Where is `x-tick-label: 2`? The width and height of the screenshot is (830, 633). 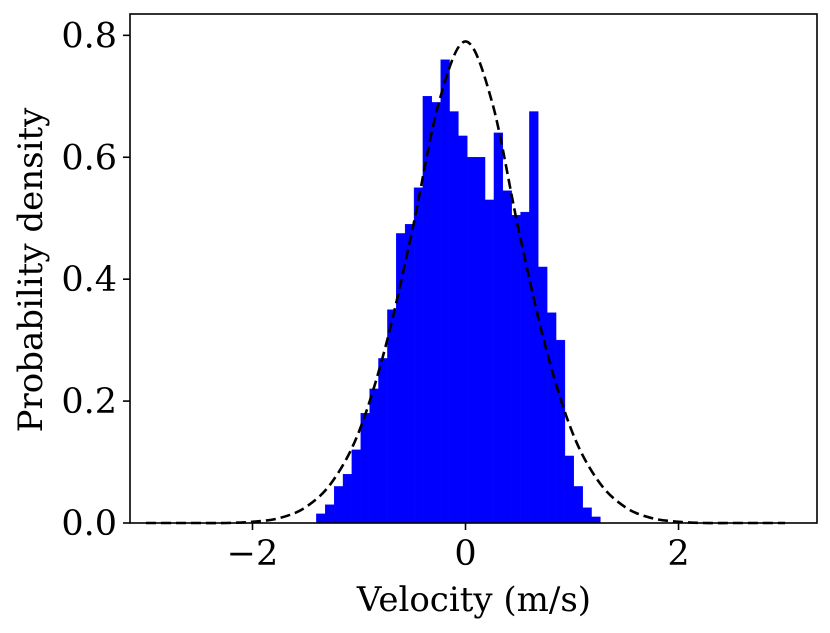 x-tick-label: 2 is located at coordinates (678, 554).